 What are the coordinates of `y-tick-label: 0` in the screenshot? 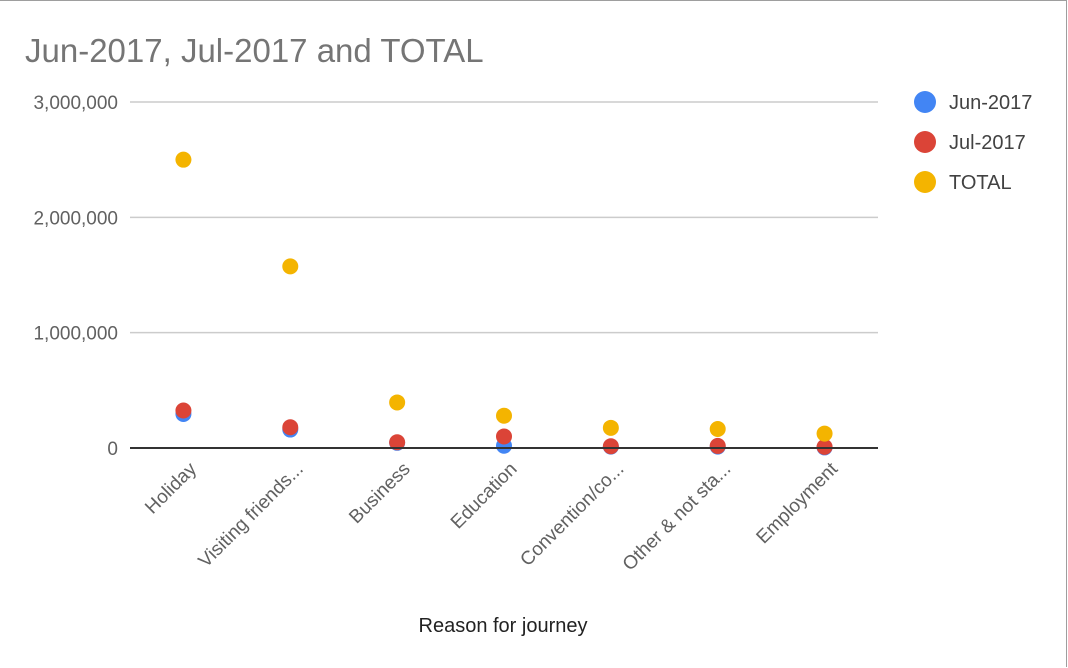 It's located at (112, 449).